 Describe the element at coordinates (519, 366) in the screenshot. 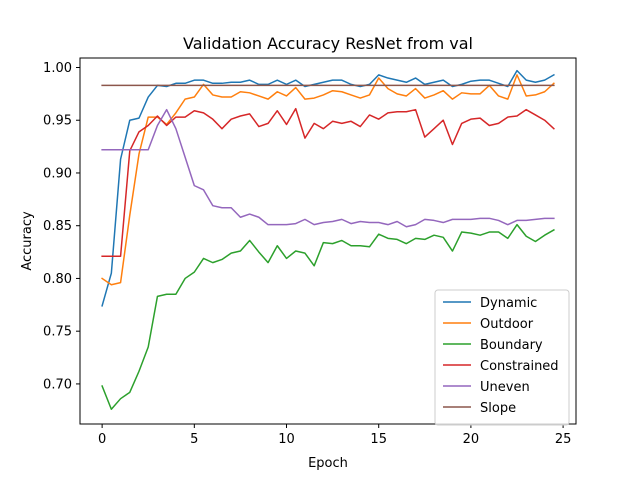

I see `legend-label-constrained: Constrained` at that location.